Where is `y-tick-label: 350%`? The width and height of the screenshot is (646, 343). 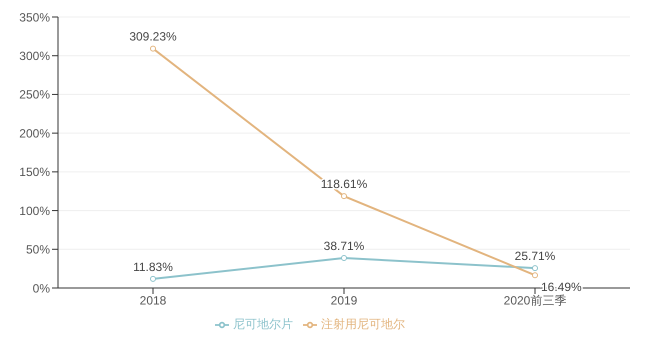 y-tick-label: 350% is located at coordinates (34, 17).